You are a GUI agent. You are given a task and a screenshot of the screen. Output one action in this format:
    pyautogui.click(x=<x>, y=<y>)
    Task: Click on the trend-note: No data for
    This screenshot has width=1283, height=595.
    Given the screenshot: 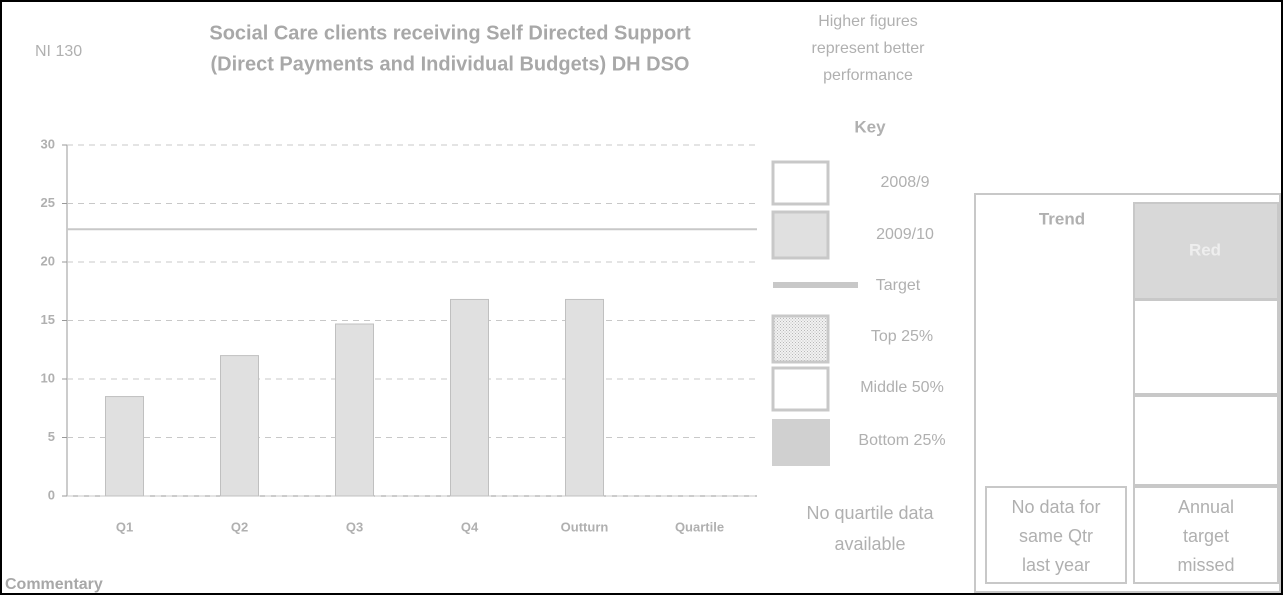 What is the action you would take?
    pyautogui.click(x=1055, y=507)
    